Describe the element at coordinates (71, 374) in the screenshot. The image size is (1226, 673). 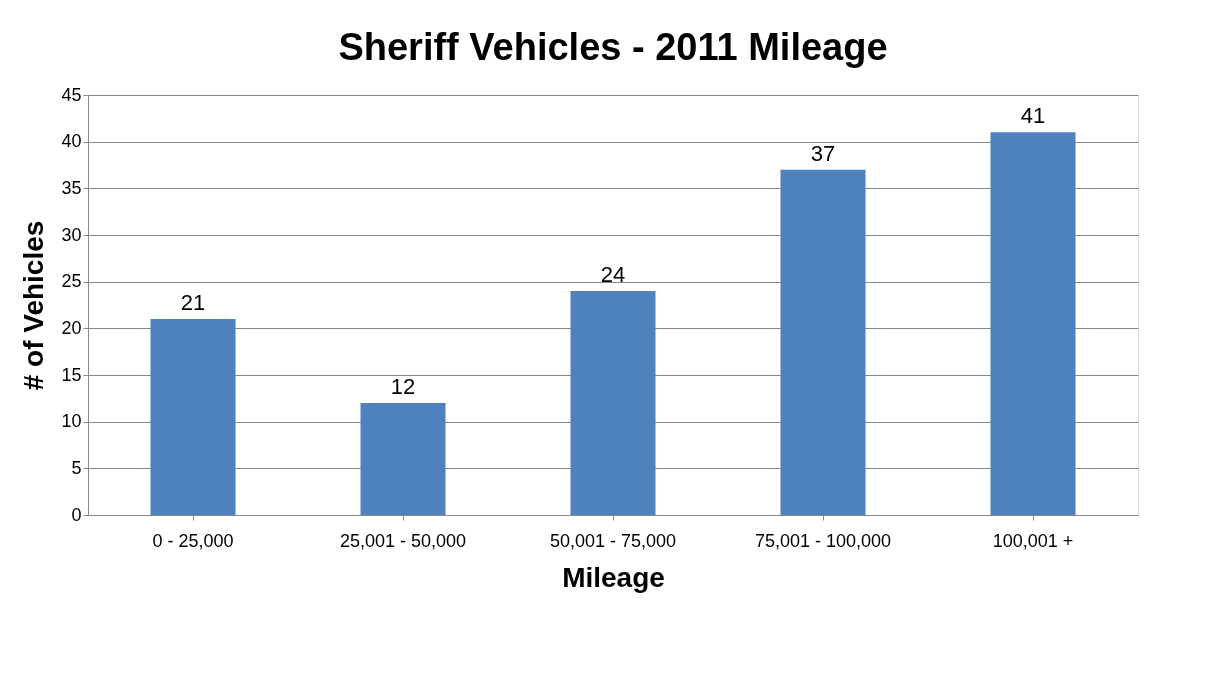
I see `y-tick-label: 15` at that location.